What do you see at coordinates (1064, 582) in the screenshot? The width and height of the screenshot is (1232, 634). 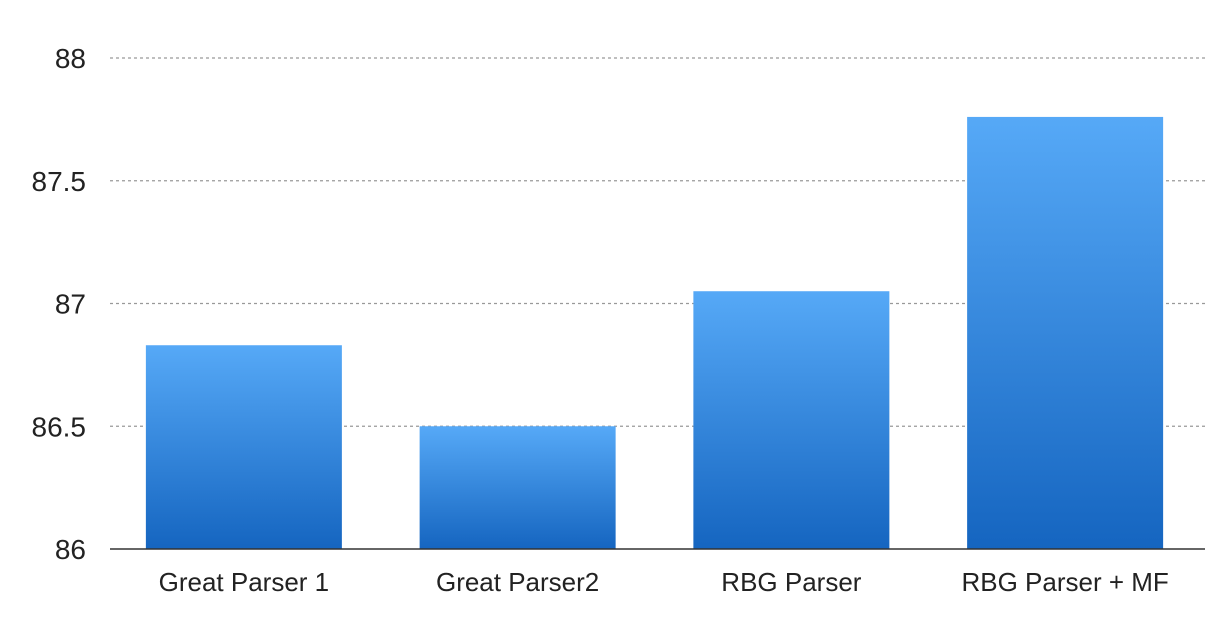 I see `x-category-label: RBG Parser + MF` at bounding box center [1064, 582].